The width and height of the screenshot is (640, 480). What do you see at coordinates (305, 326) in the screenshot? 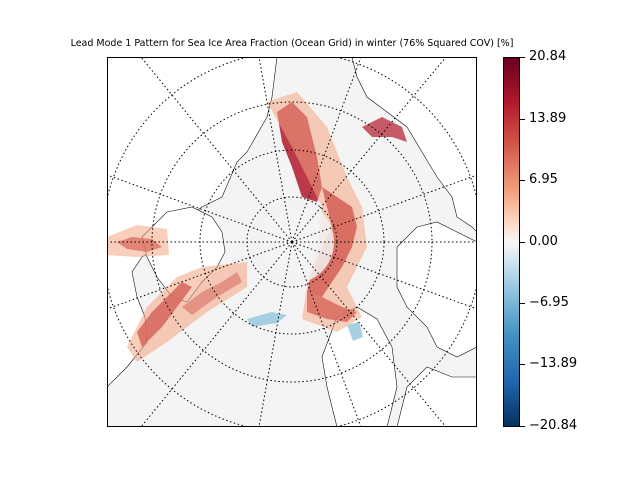
I see `negative-anomaly-region` at bounding box center [305, 326].